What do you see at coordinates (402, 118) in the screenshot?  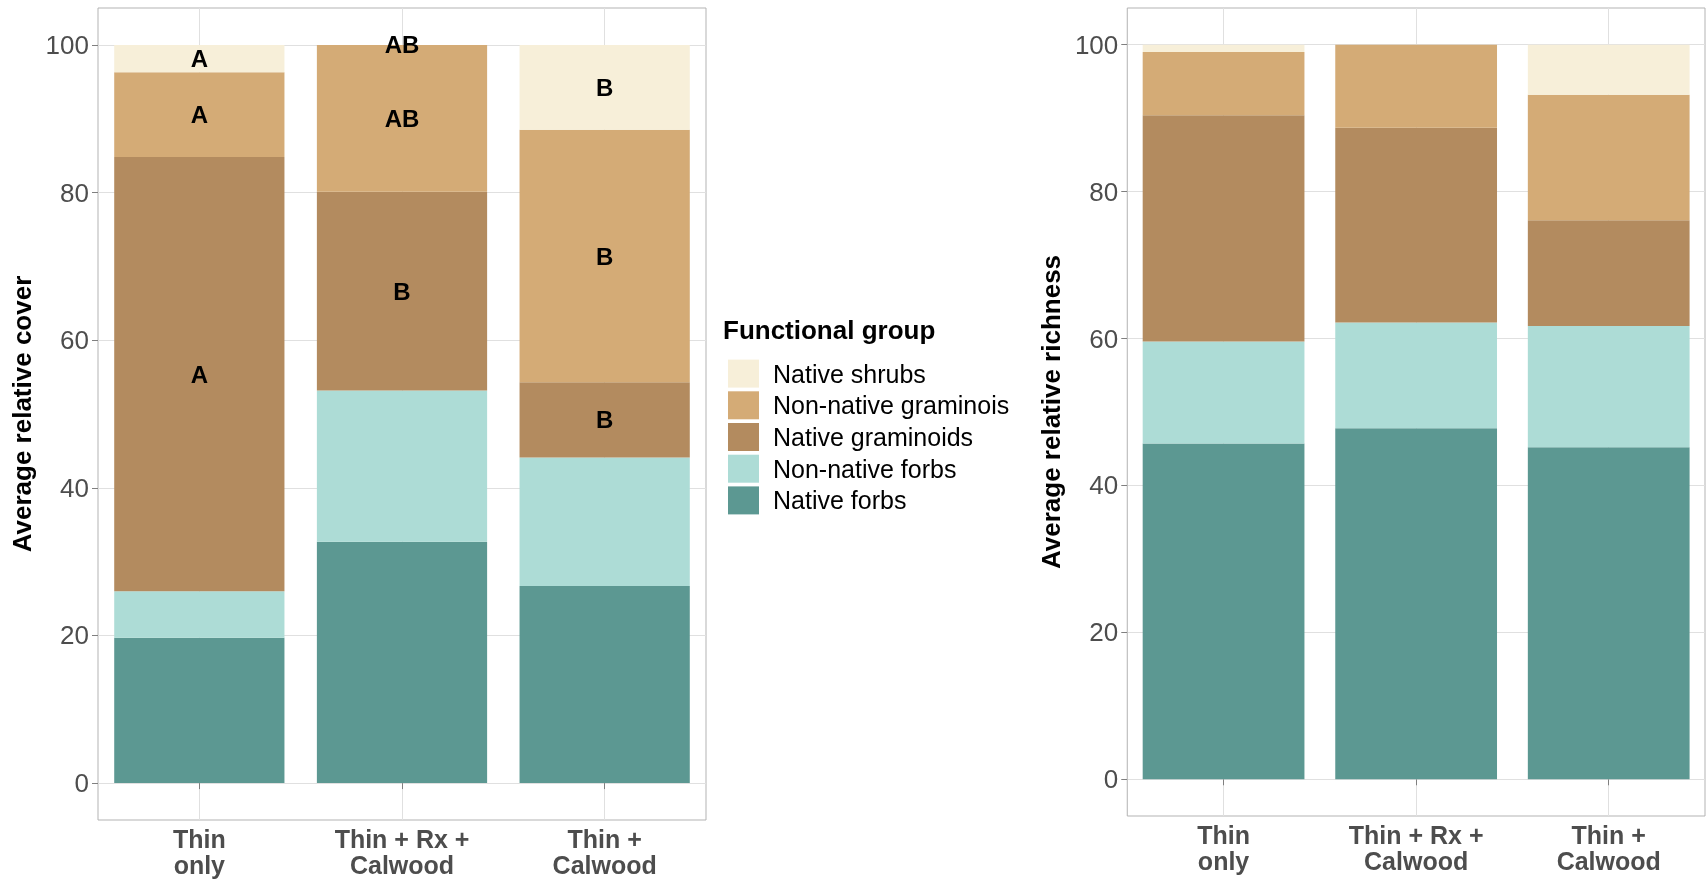 I see `data-label: AB` at bounding box center [402, 118].